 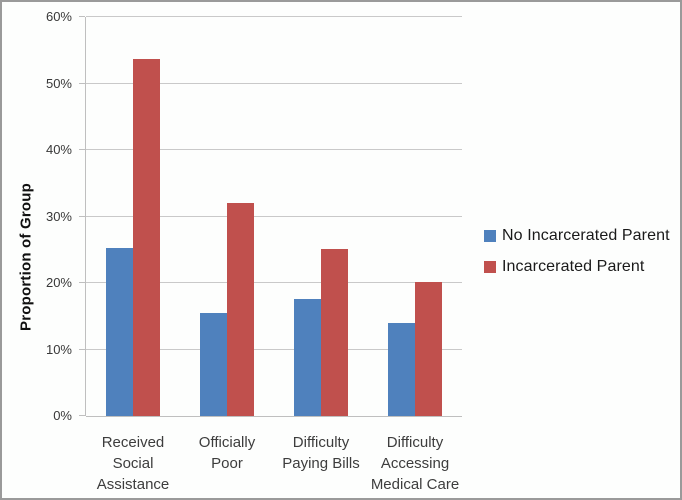 I want to click on y-tick-label: 50%, so click(x=58, y=83).